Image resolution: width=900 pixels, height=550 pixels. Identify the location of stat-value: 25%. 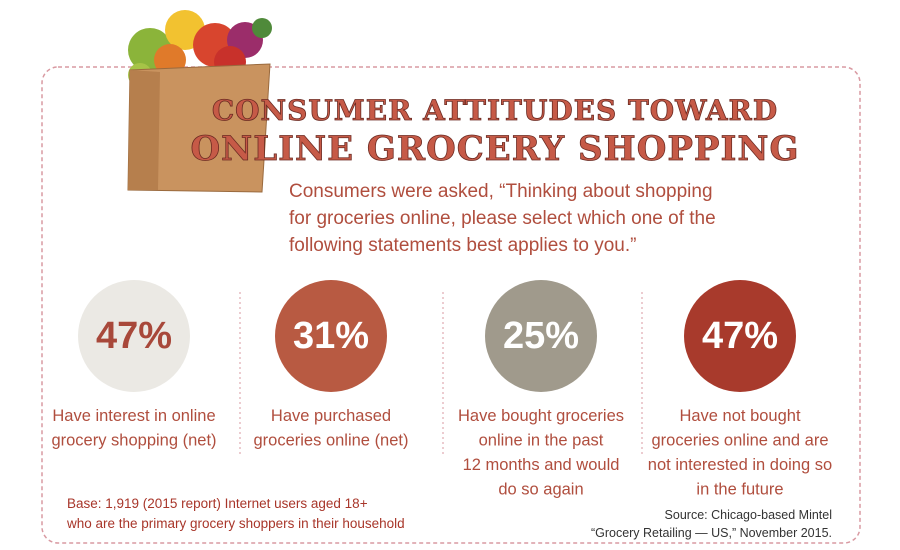
(541, 336).